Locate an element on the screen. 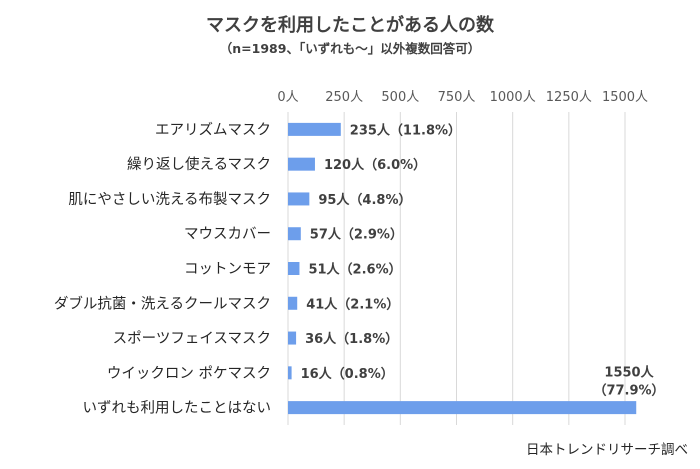 The width and height of the screenshot is (700, 469). data-label: 120人（6.0%） is located at coordinates (375, 165).